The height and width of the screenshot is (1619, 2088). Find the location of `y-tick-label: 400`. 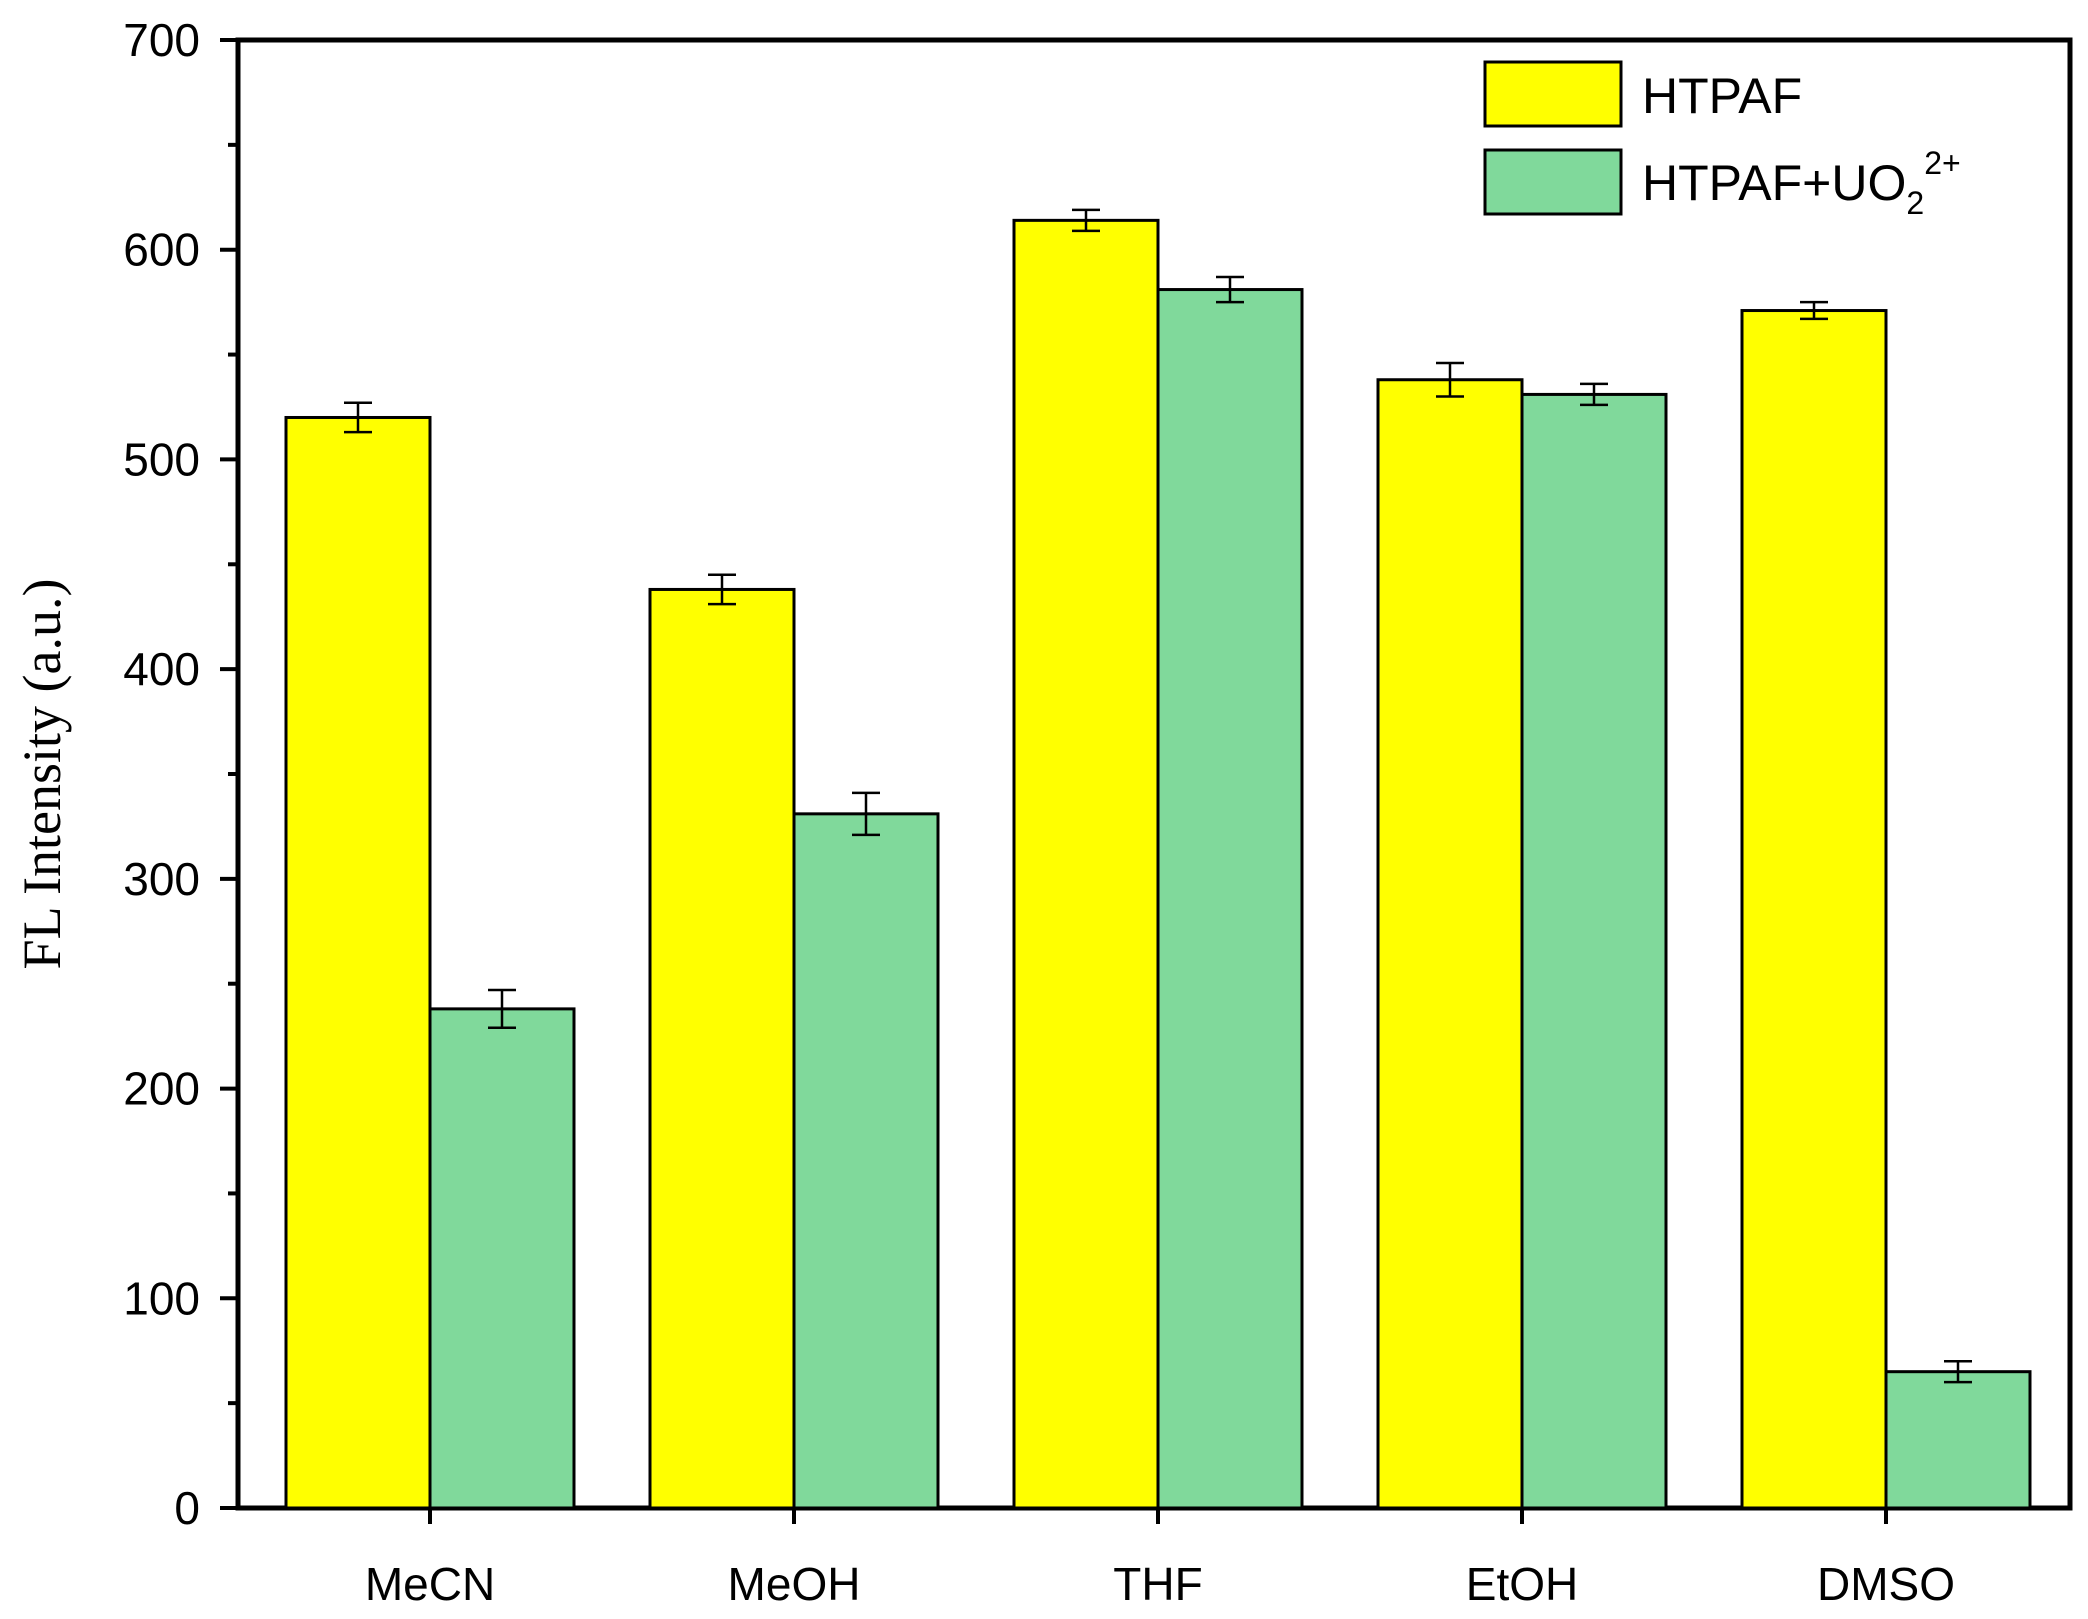

y-tick-label: 400 is located at coordinates (161, 669).